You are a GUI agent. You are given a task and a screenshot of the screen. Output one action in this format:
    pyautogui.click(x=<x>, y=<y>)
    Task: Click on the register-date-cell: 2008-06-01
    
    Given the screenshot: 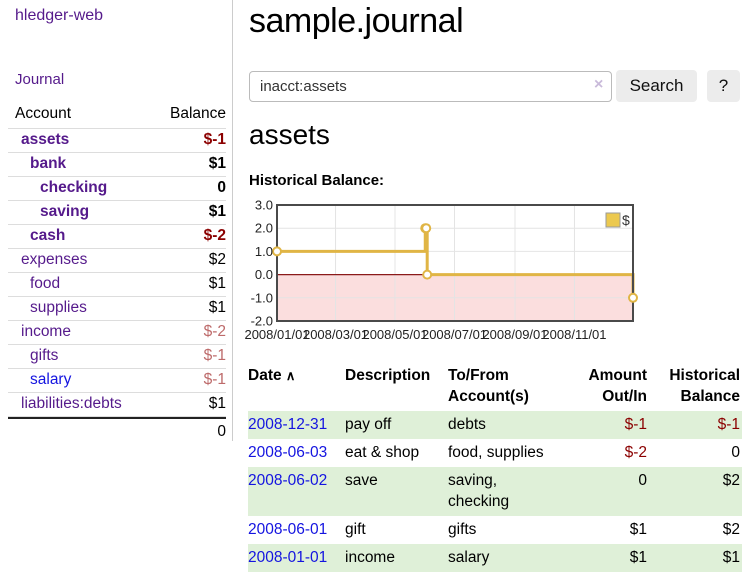 What is the action you would take?
    pyautogui.click(x=296, y=530)
    